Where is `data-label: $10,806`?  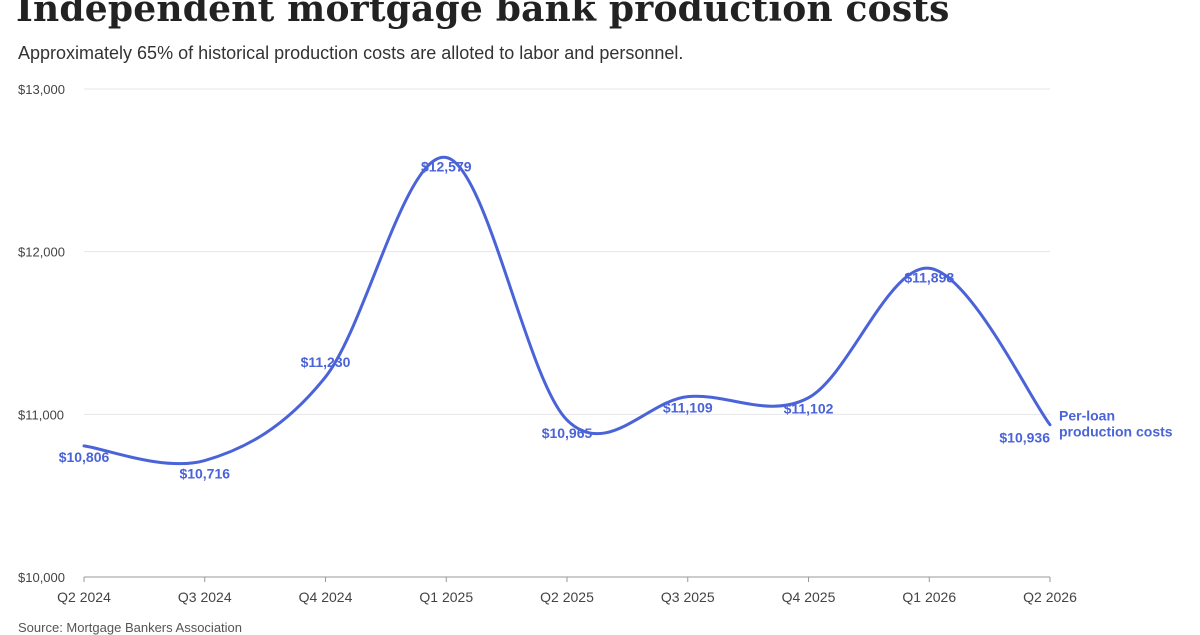 data-label: $10,806 is located at coordinates (84, 457).